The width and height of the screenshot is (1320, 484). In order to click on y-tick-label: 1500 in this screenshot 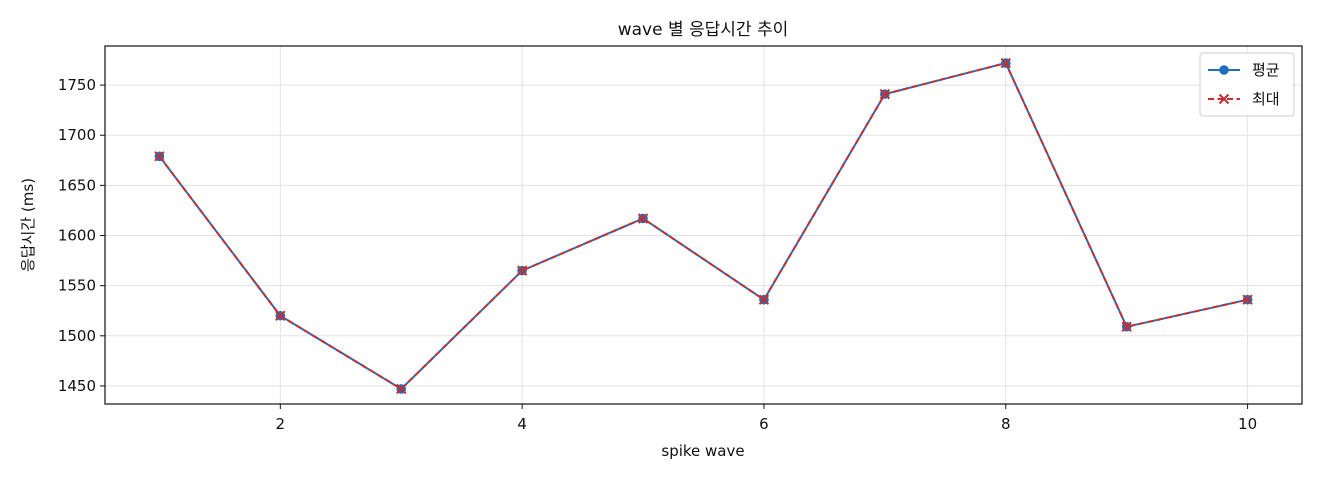, I will do `click(77, 336)`.